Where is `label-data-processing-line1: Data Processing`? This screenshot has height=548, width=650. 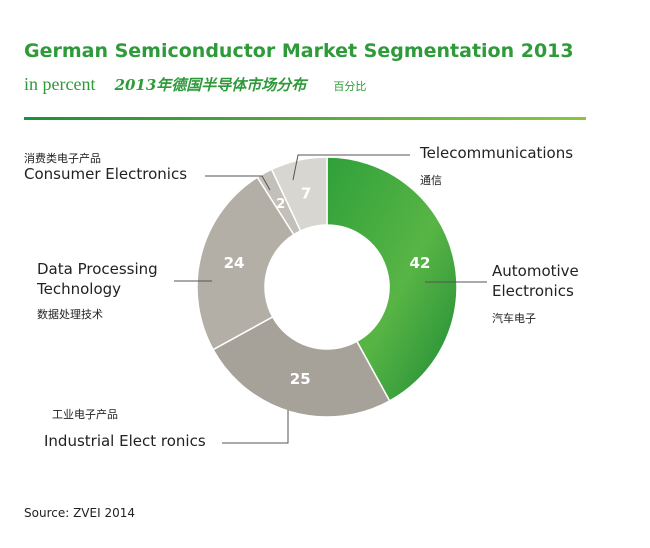
label-data-processing-line1: Data Processing is located at coordinates (97, 269).